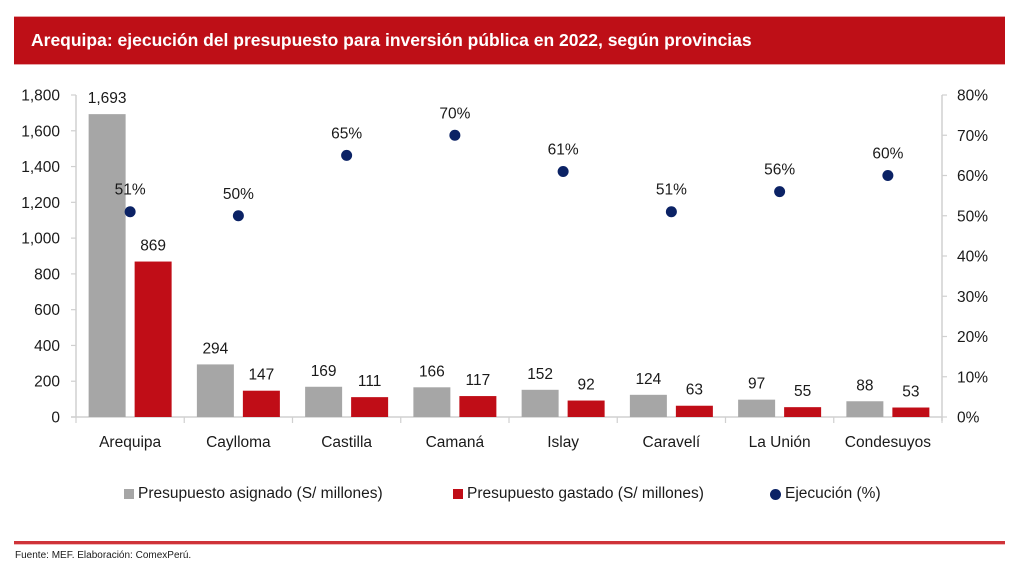 Image resolution: width=1030 pixels, height=574 pixels. What do you see at coordinates (47, 310) in the screenshot?
I see `y-tick-label: 600` at bounding box center [47, 310].